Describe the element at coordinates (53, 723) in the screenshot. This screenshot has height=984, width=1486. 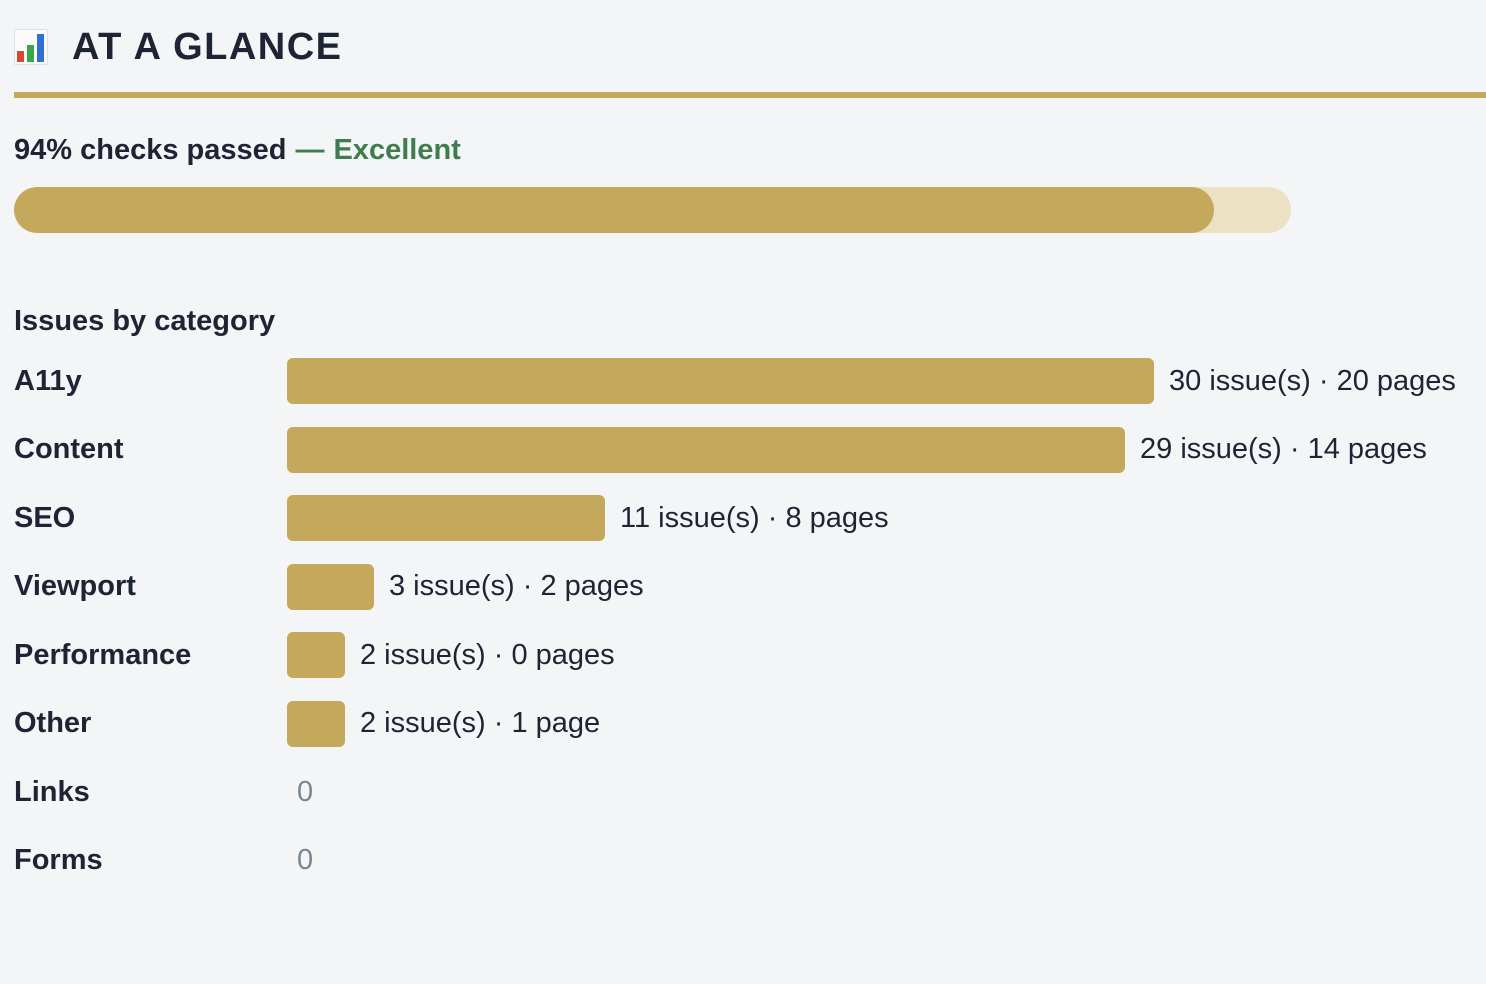
I see `category-label: Other` at that location.